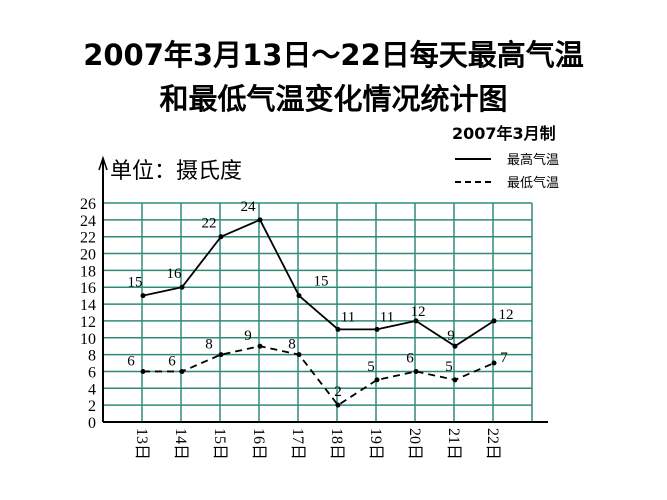 This screenshot has width=667, height=500. Describe the element at coordinates (175, 274) in the screenshot. I see `data-label: 16` at that location.